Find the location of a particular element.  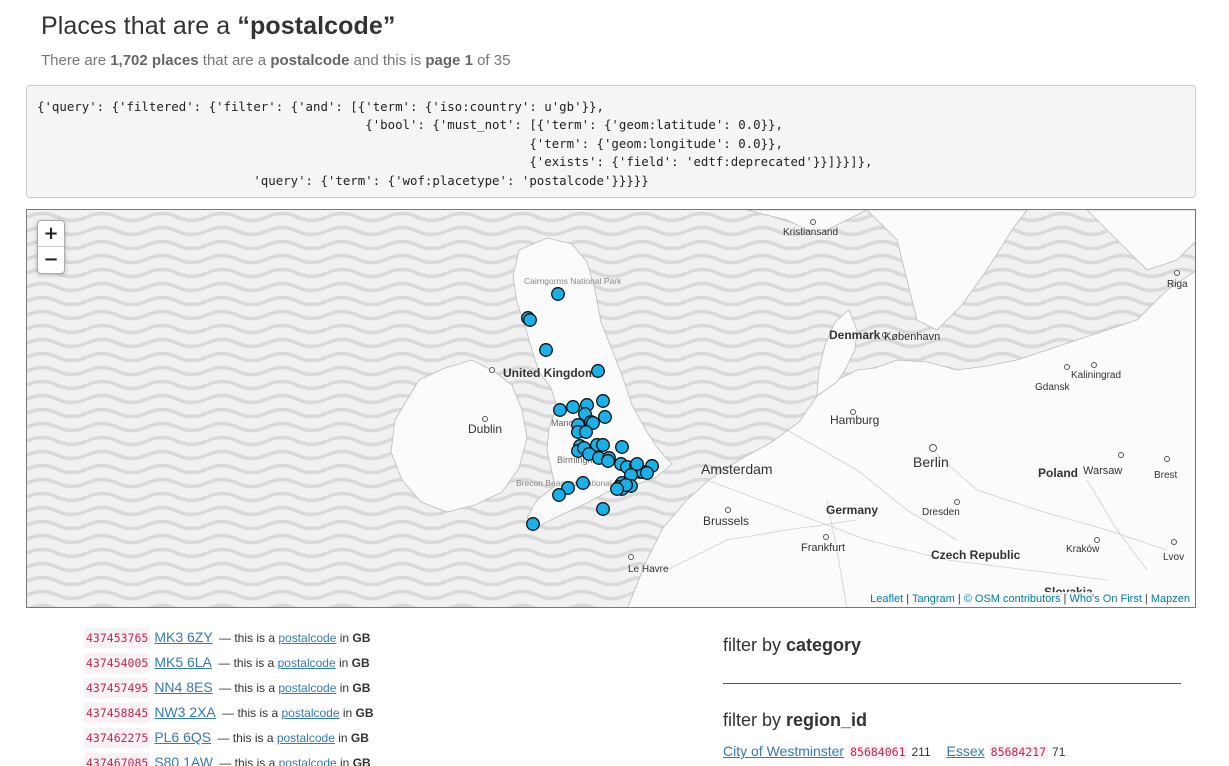

place-name-link: MK5 6LA is located at coordinates (183, 662).